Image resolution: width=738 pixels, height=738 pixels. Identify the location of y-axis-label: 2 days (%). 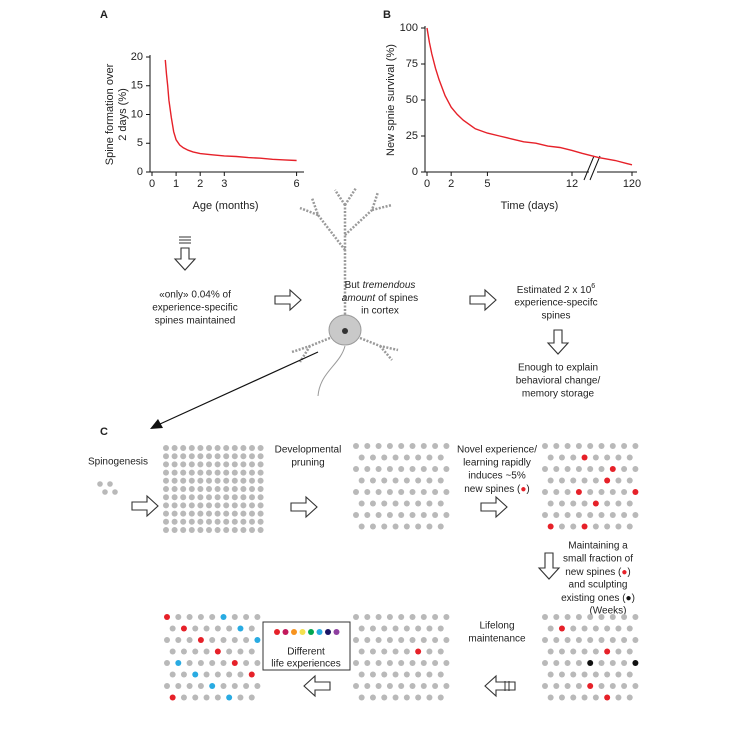
(123, 114).